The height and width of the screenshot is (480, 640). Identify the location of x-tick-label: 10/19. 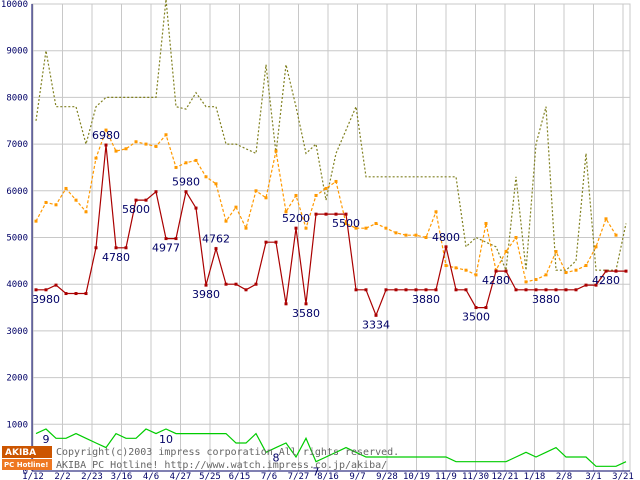
(416, 476).